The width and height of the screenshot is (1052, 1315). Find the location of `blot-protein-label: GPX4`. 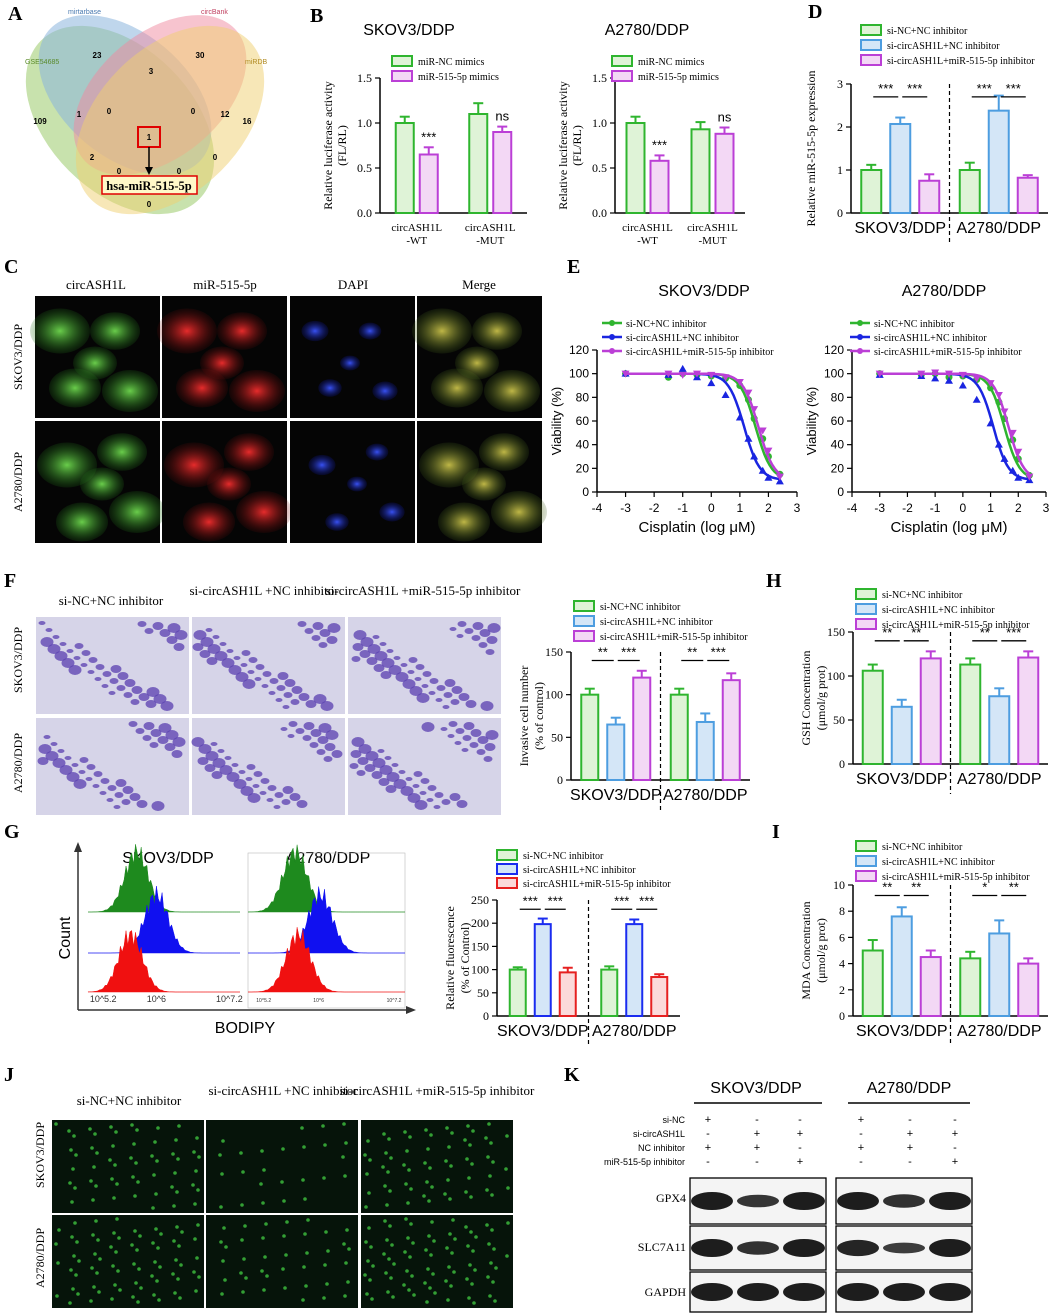

blot-protein-label: GPX4 is located at coordinates (671, 1198).